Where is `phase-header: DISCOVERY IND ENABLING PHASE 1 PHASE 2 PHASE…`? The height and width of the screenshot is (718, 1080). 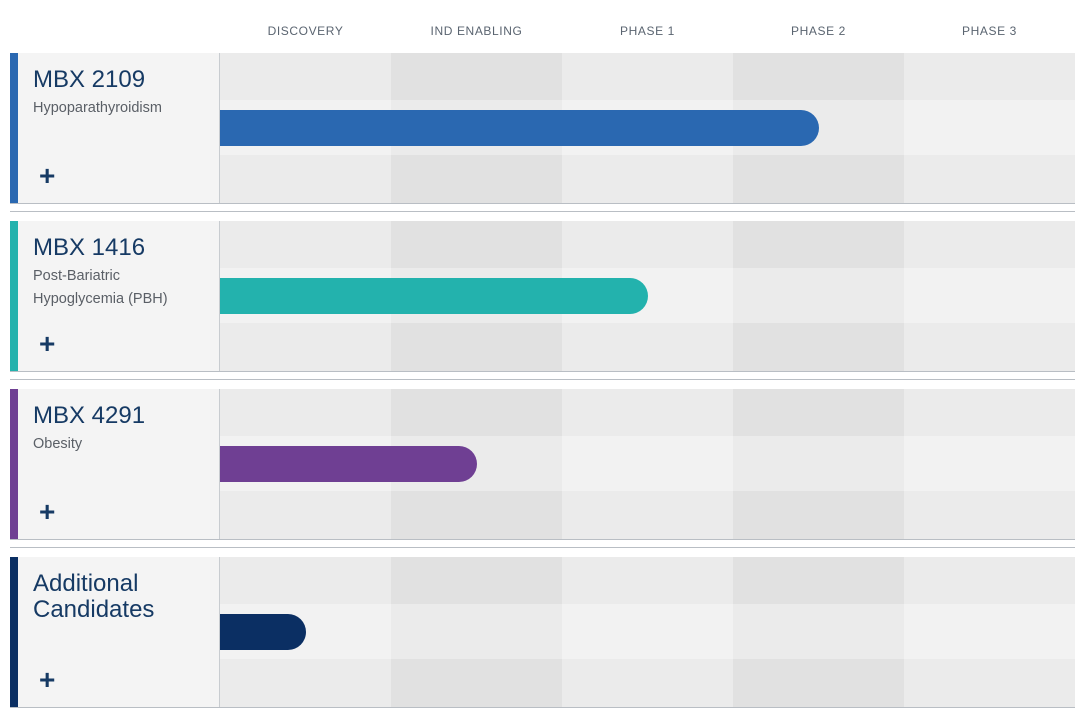 phase-header: DISCOVERY IND ENABLING PHASE 1 PHASE 2 PHASE… is located at coordinates (647, 26).